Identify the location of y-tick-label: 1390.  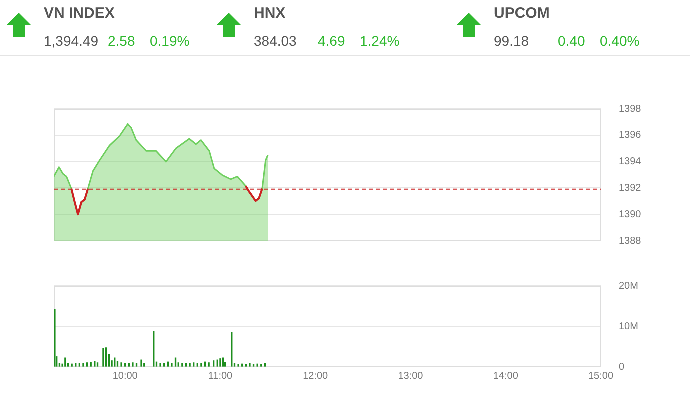
(630, 214).